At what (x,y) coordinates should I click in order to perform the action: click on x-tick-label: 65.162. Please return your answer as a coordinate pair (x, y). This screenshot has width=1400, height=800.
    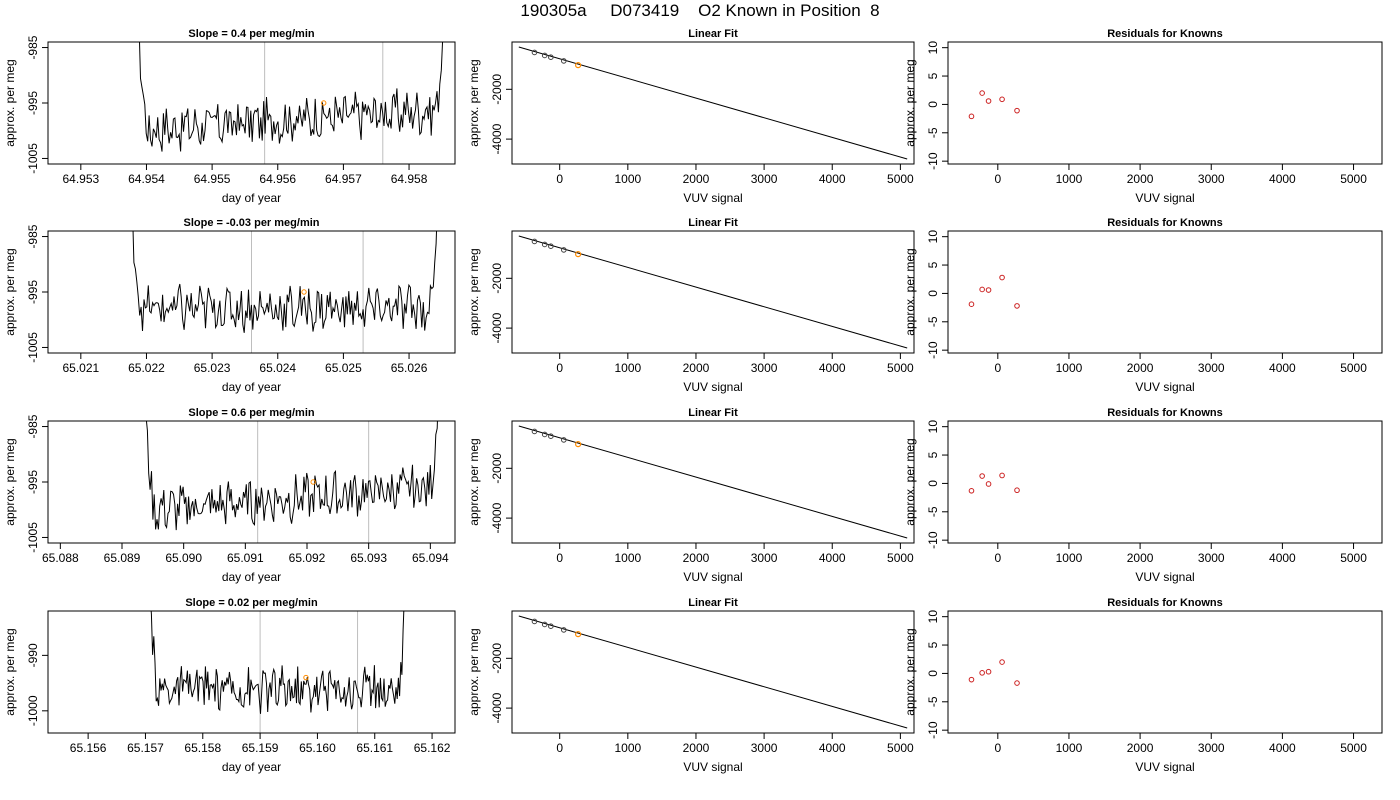
    Looking at the image, I should click on (432, 748).